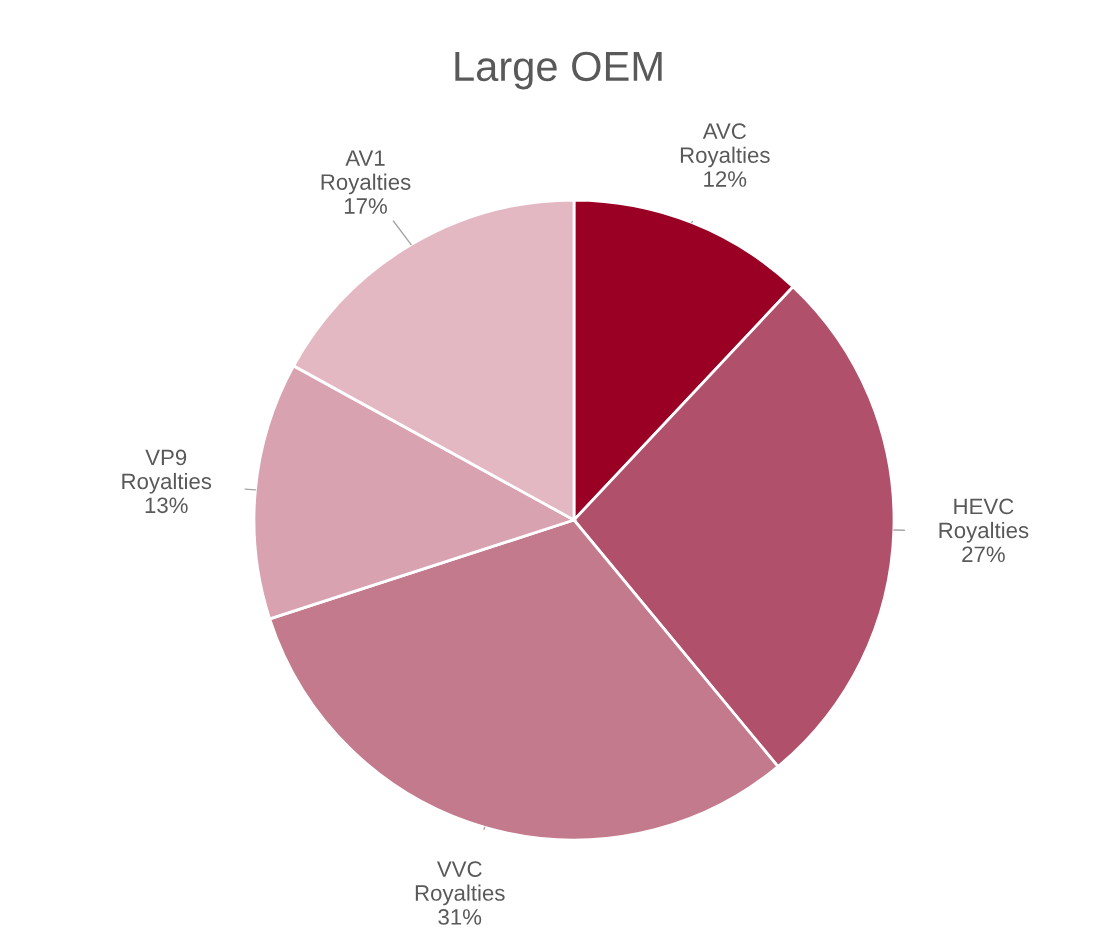 This screenshot has width=1117, height=934. Describe the element at coordinates (460, 917) in the screenshot. I see `data-label: 31%` at that location.